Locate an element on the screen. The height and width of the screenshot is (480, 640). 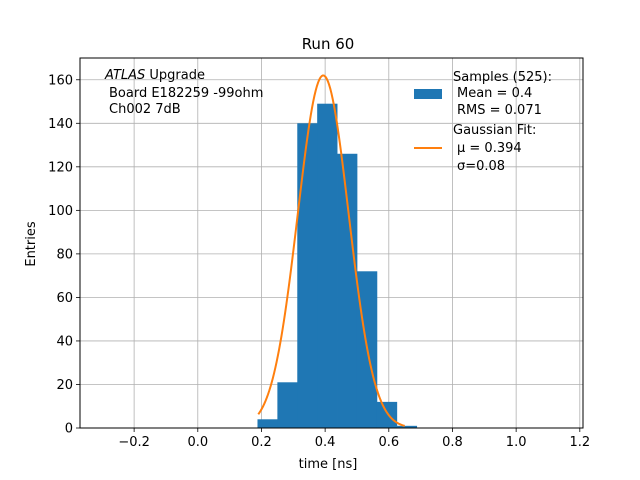
legend-fit-line-1: Gaussian Fit: is located at coordinates (494, 130).